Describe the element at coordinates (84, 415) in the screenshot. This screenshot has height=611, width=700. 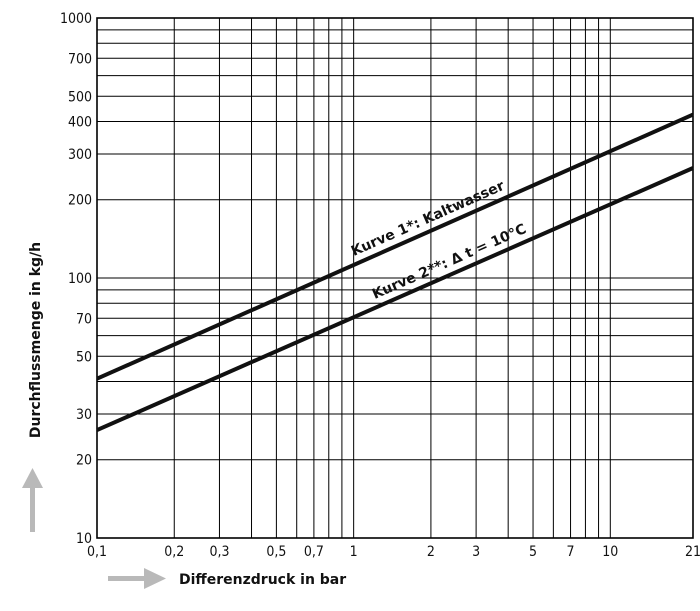
I see `y-tick-label: 30` at that location.